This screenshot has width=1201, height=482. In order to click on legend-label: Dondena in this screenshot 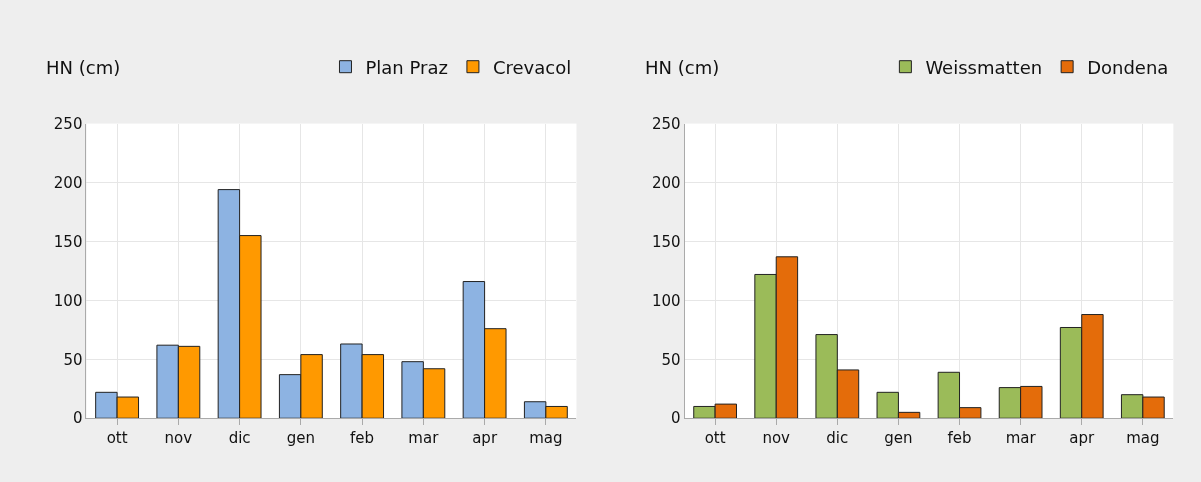, I will do `click(1128, 67)`.